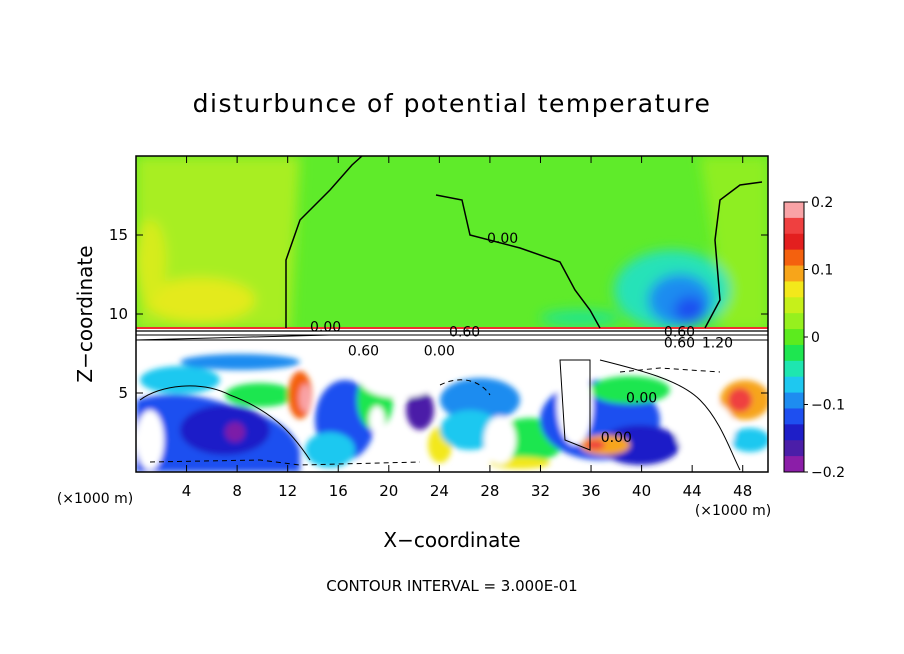 This screenshot has height=654, width=904. What do you see at coordinates (824, 338) in the screenshot?
I see `colorbar-tick-labels: 0.2 0.1 0 −0.1 −0.2` at bounding box center [824, 338].